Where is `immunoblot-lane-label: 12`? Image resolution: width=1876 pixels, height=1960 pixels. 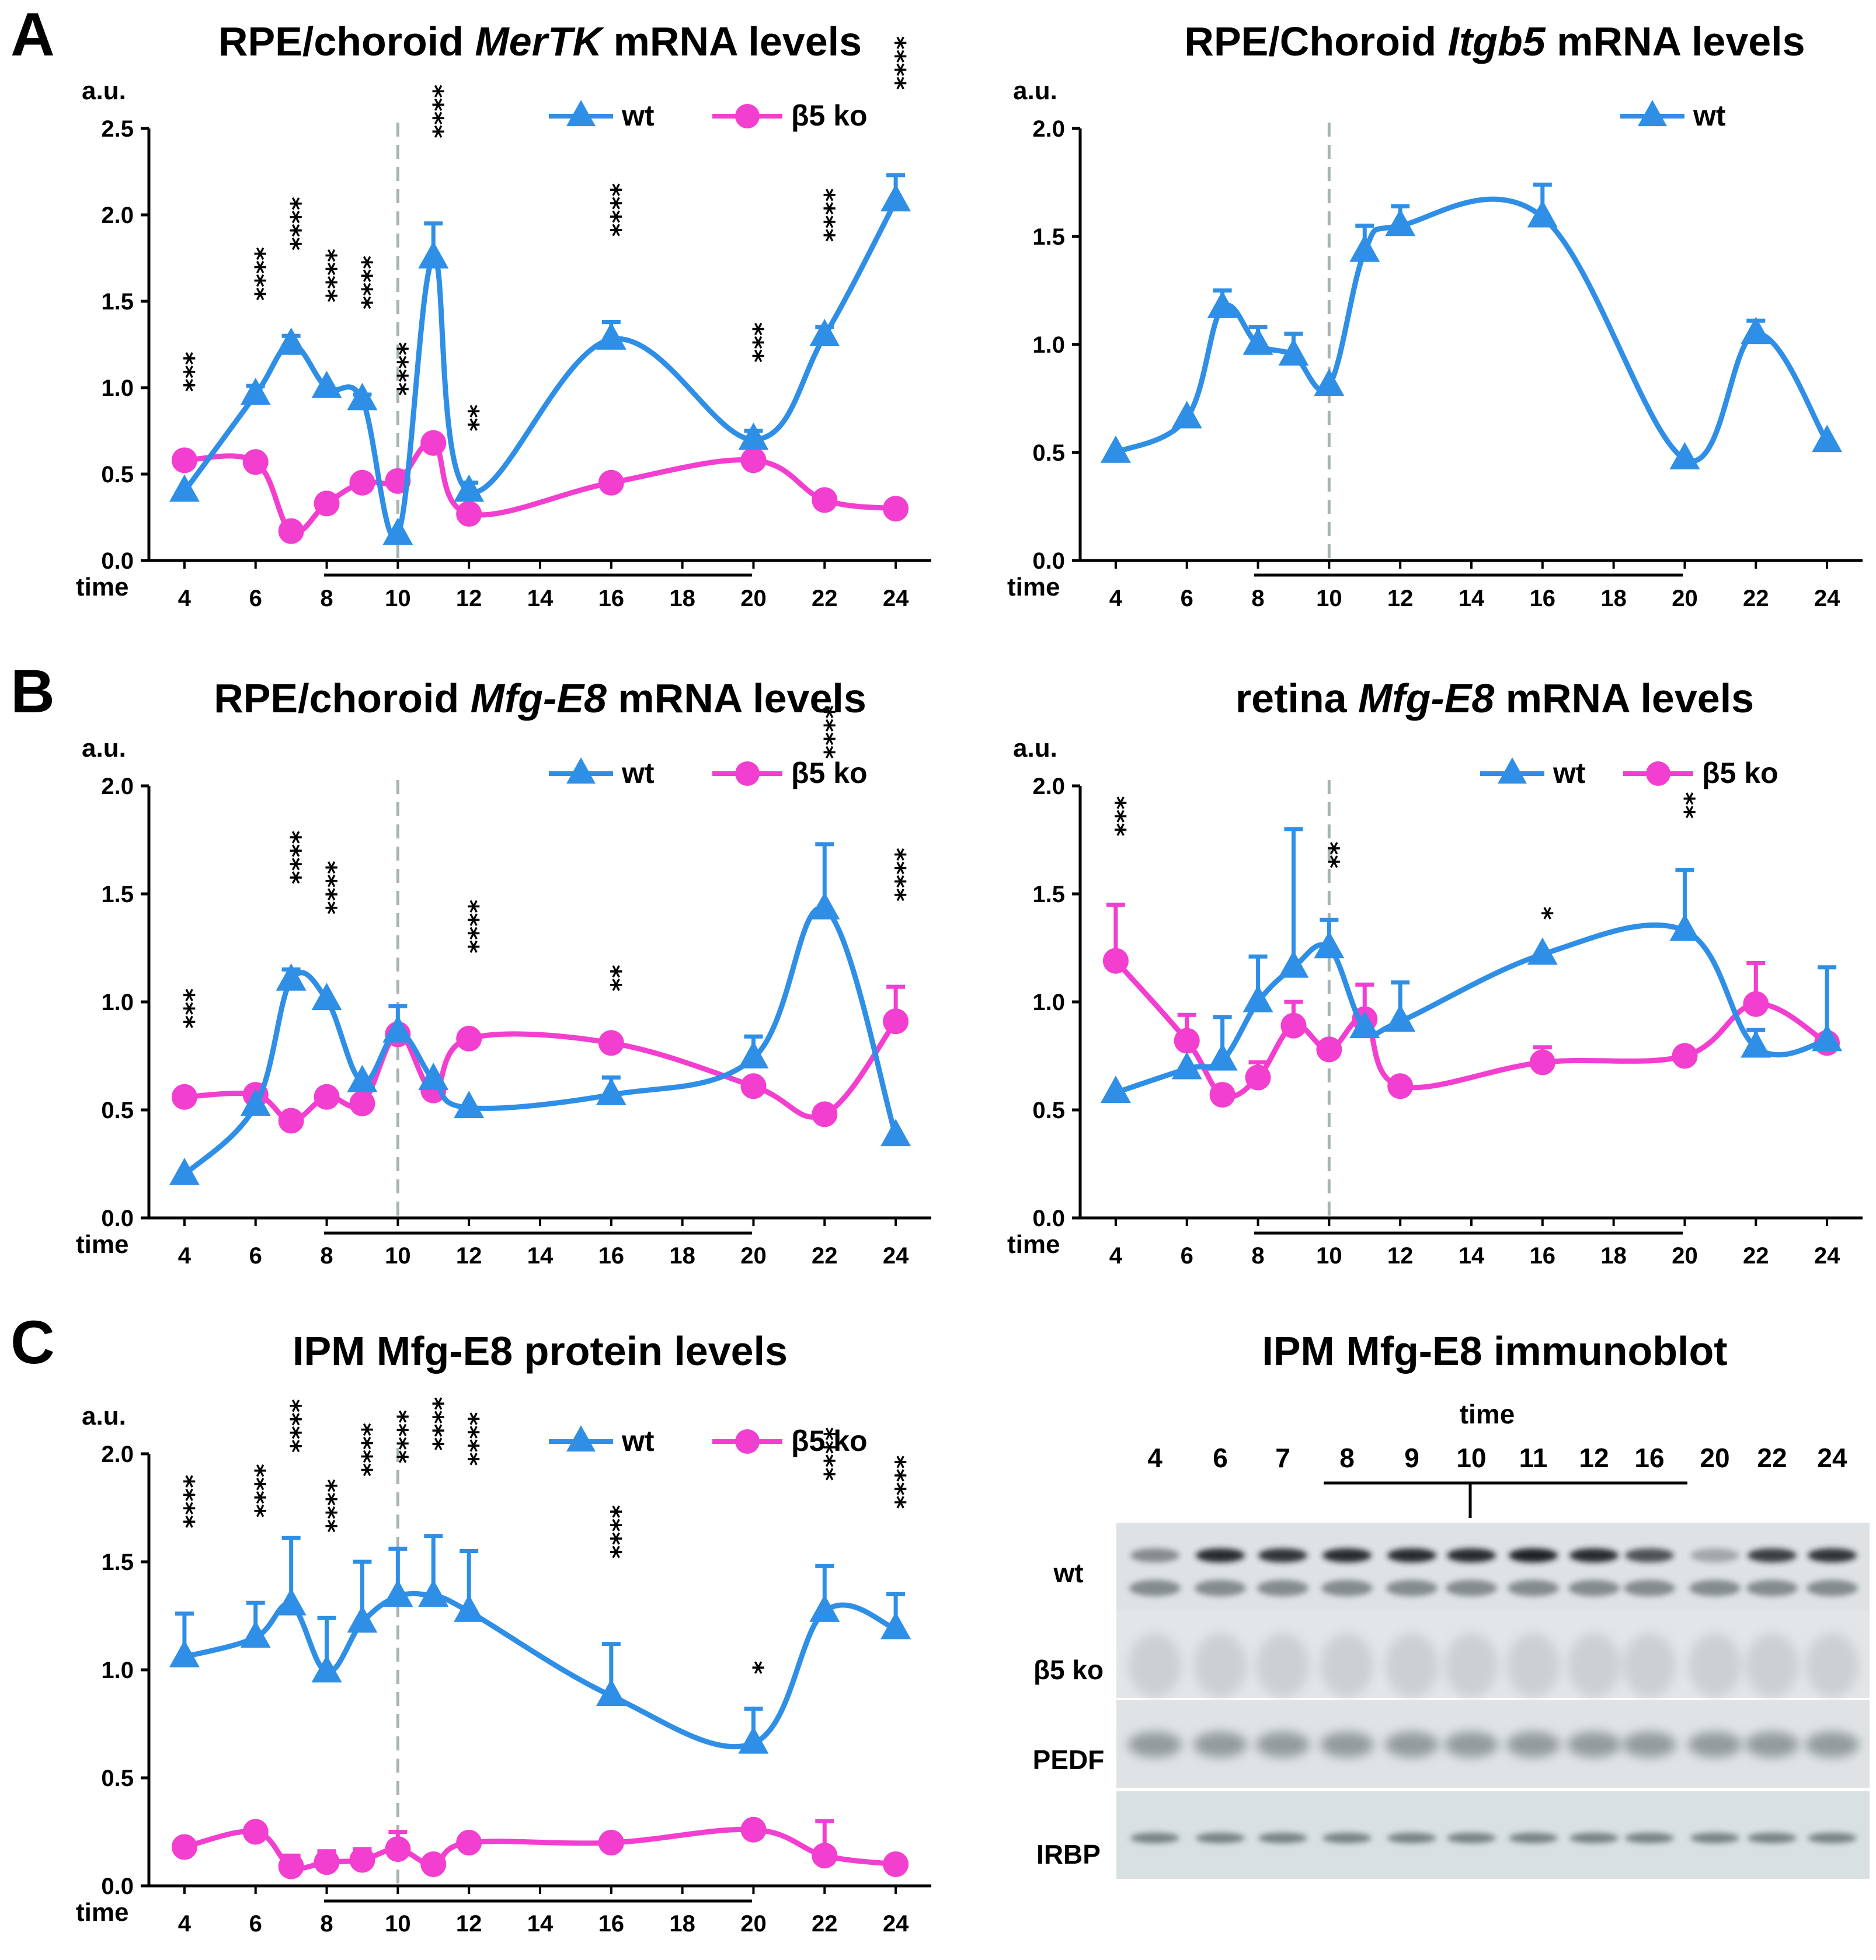 immunoblot-lane-label: 12 is located at coordinates (1594, 1458).